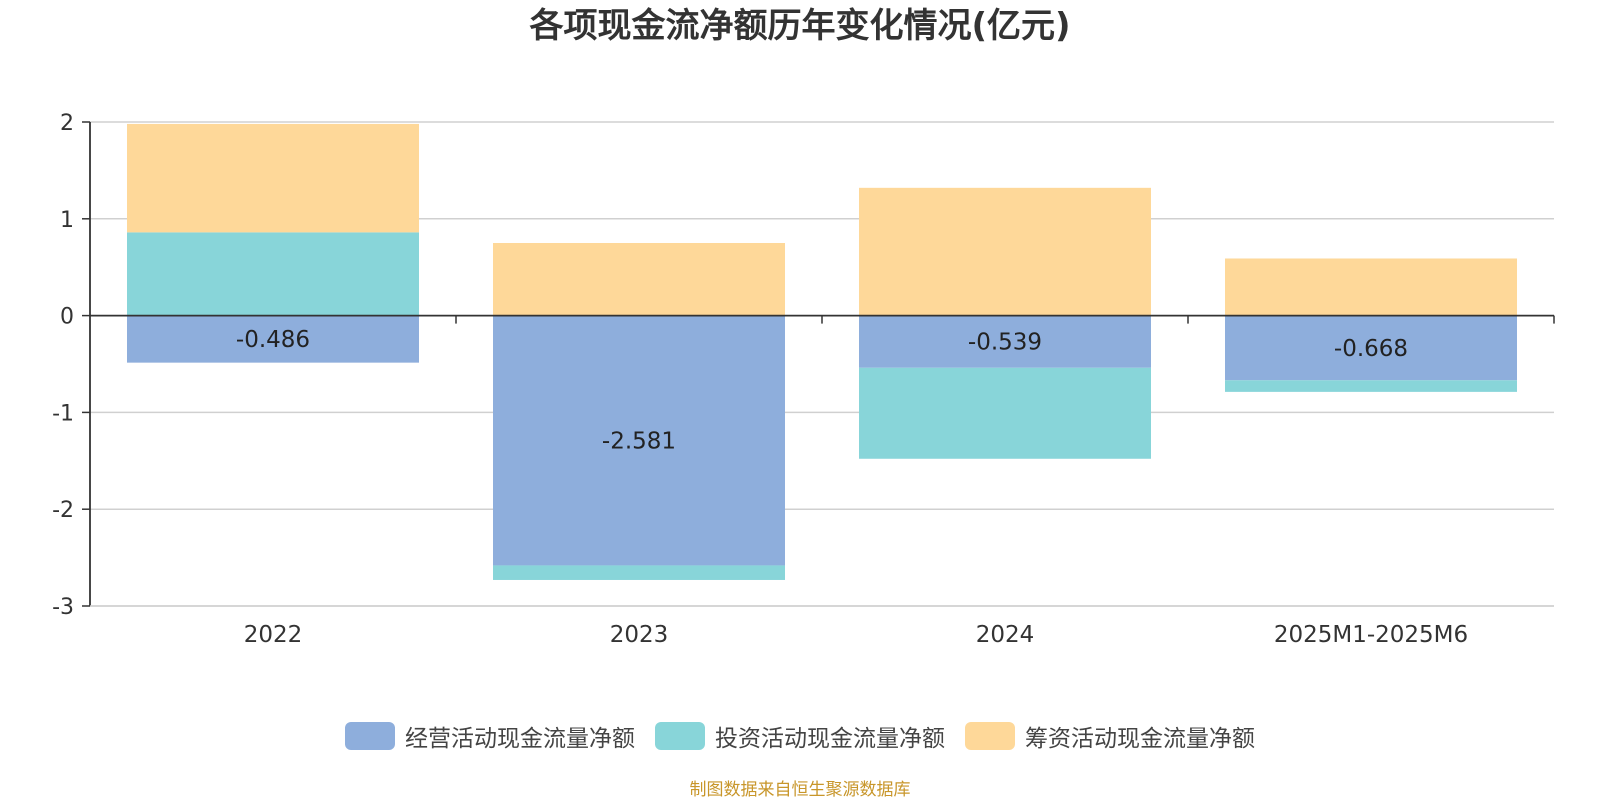 The image size is (1600, 800). I want to click on legend: 经营活动现金流量净额 投资活动现金流量净额 筹资活动现金流量净额, so click(800, 736).